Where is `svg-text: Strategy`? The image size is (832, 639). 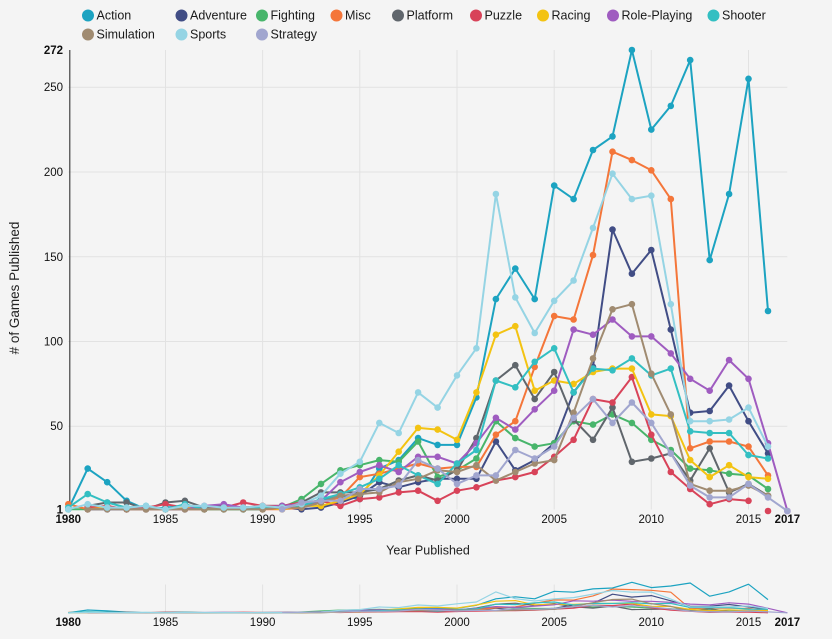
svg-text: Strategy is located at coordinates (294, 35).